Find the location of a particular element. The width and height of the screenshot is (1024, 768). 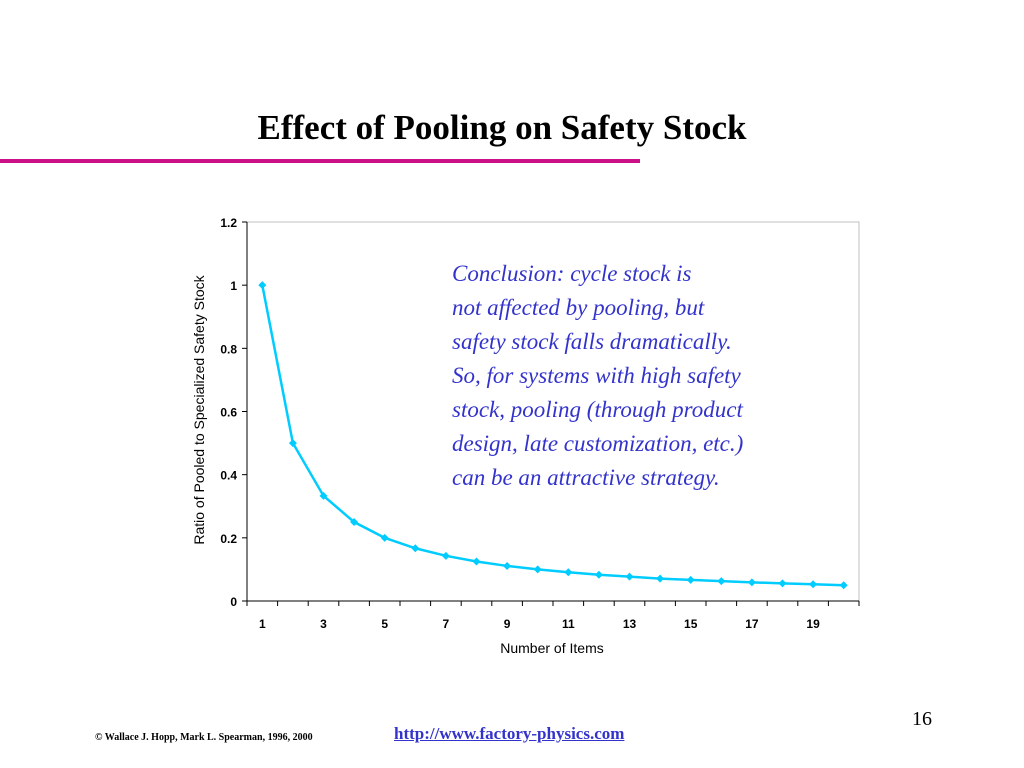

x-tick-label: 13 is located at coordinates (630, 624).